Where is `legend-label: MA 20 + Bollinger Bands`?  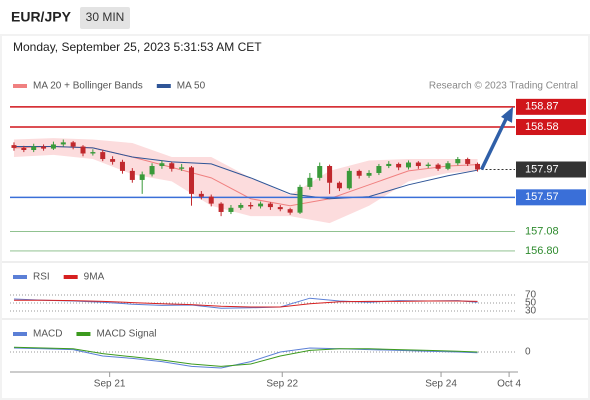 legend-label: MA 20 + Bollinger Bands is located at coordinates (88, 86).